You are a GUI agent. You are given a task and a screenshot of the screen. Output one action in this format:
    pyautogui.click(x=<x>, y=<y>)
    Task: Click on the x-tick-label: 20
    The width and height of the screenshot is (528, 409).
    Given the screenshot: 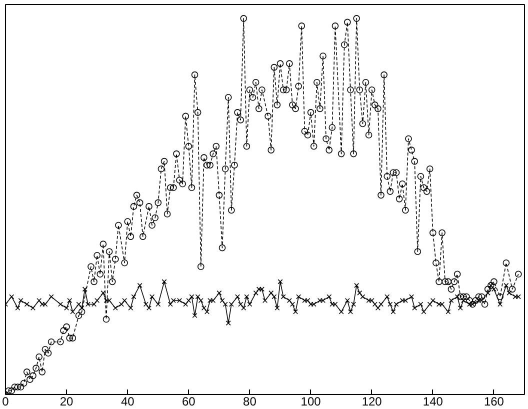 What is the action you would take?
    pyautogui.click(x=67, y=401)
    